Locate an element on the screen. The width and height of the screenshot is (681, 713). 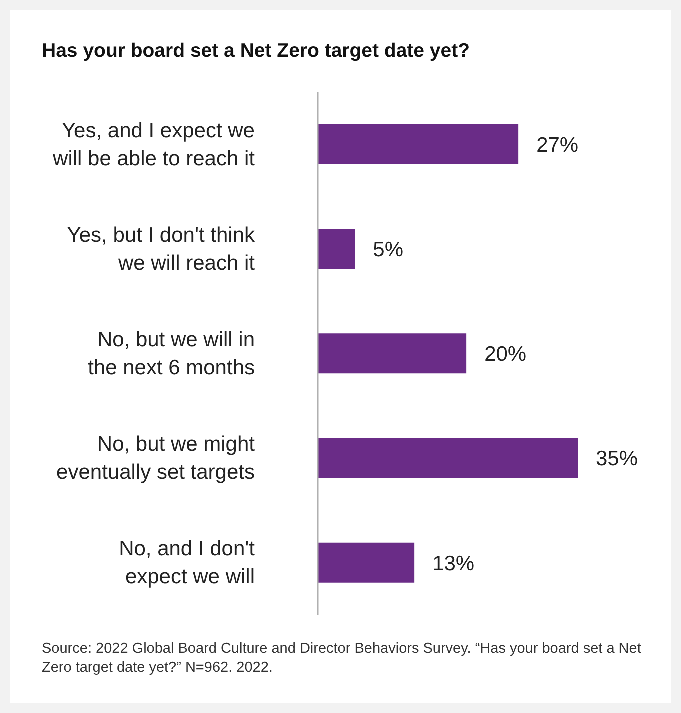
y-tick-label: No, but we might eventually set targets is located at coordinates (156, 458).